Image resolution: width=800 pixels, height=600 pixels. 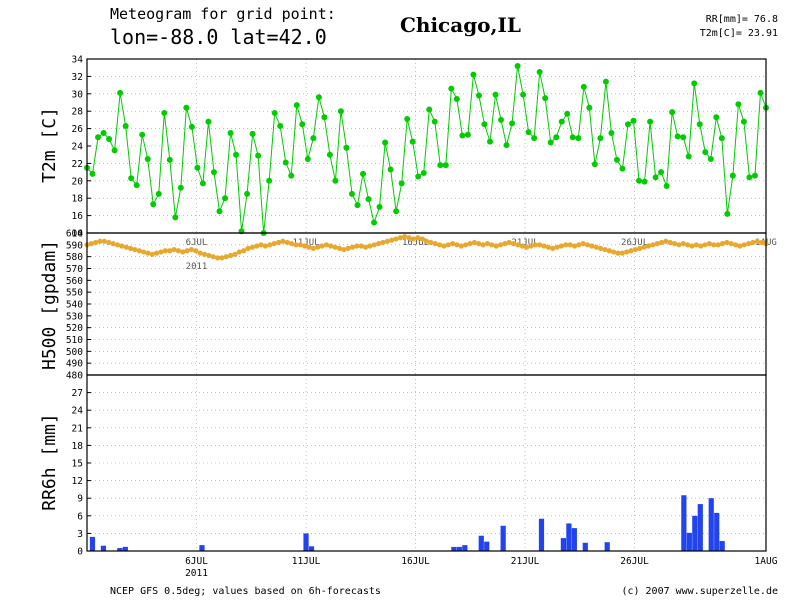 What do you see at coordinates (74, 269) in the screenshot?
I see `y-tick-label: 570` at bounding box center [74, 269].